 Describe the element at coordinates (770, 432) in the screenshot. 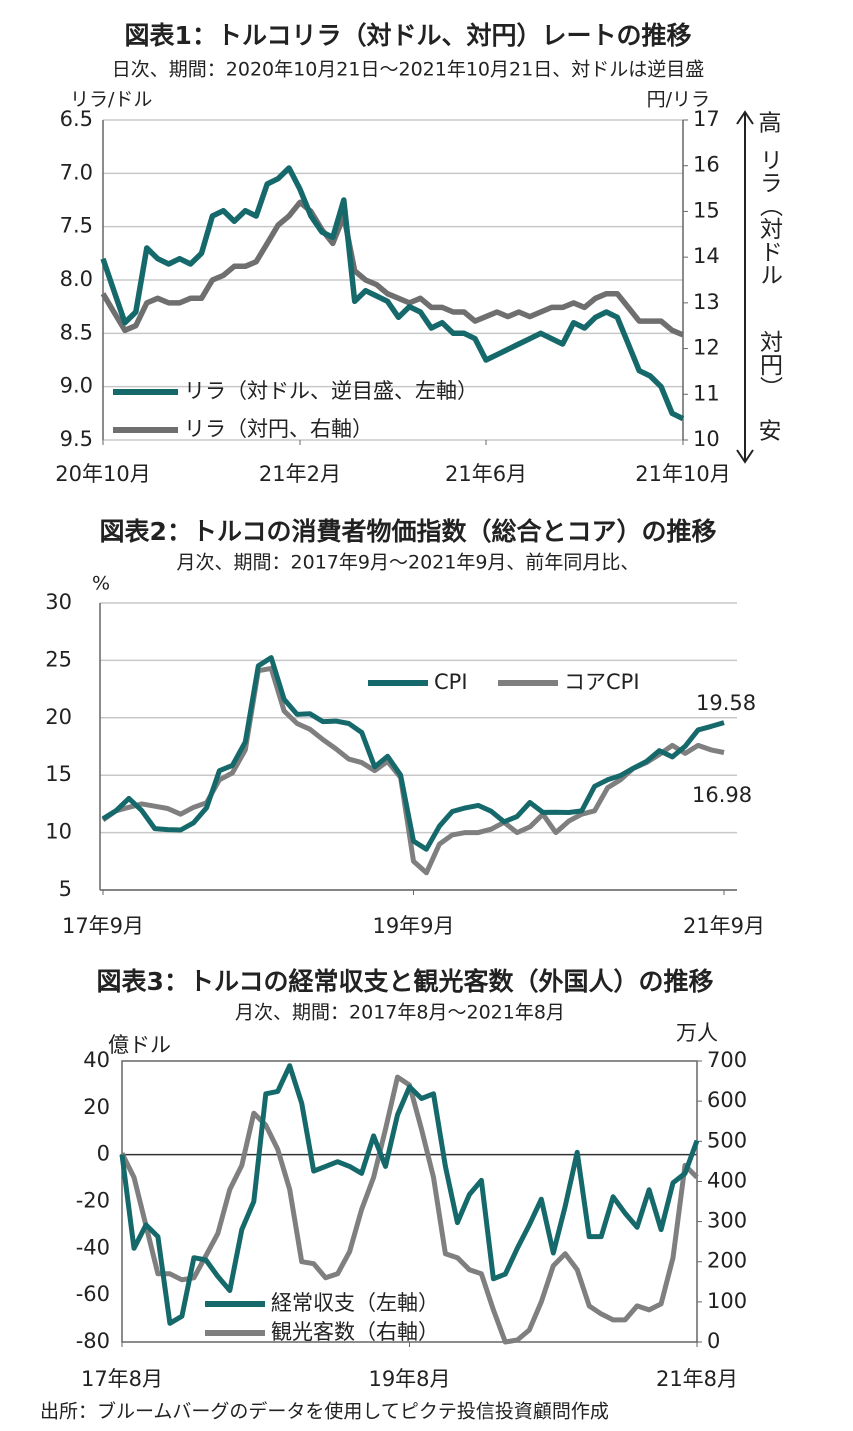

I see `annotation: 安` at that location.